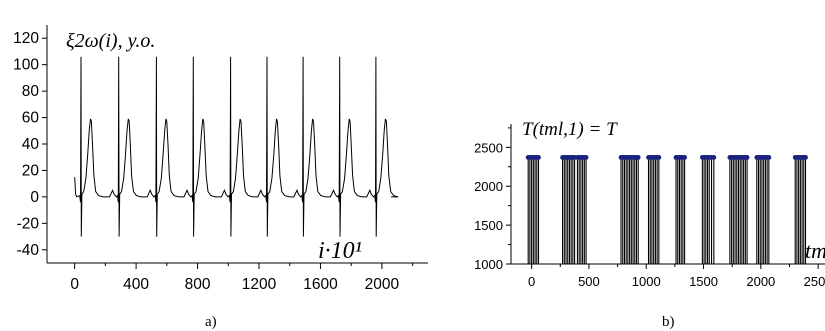 This screenshot has width=825, height=331. I want to click on panel-a-y-tick-label: 20, so click(31, 170).